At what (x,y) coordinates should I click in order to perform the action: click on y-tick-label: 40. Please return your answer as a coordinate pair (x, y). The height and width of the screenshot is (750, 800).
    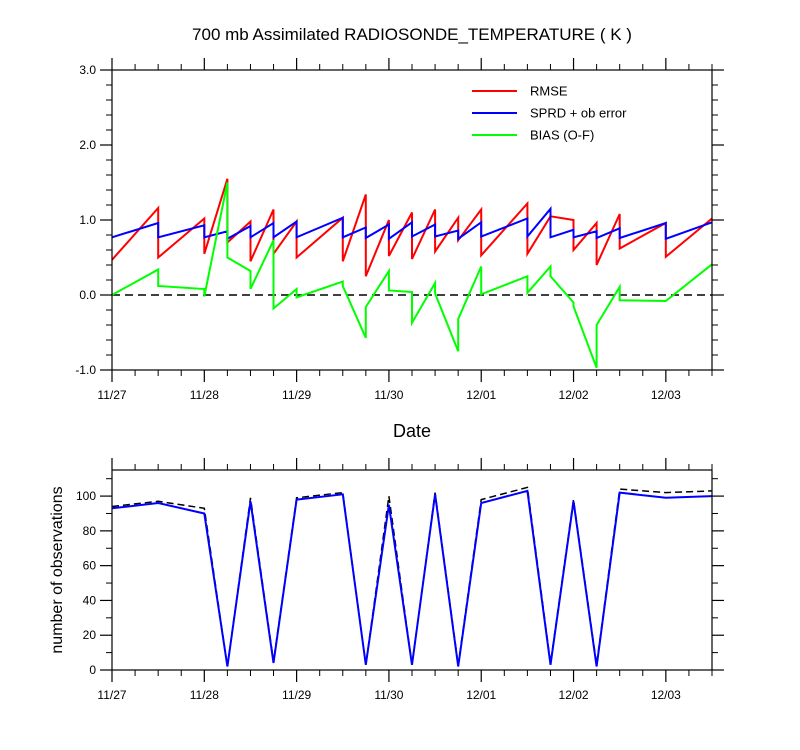
    Looking at the image, I should click on (90, 600).